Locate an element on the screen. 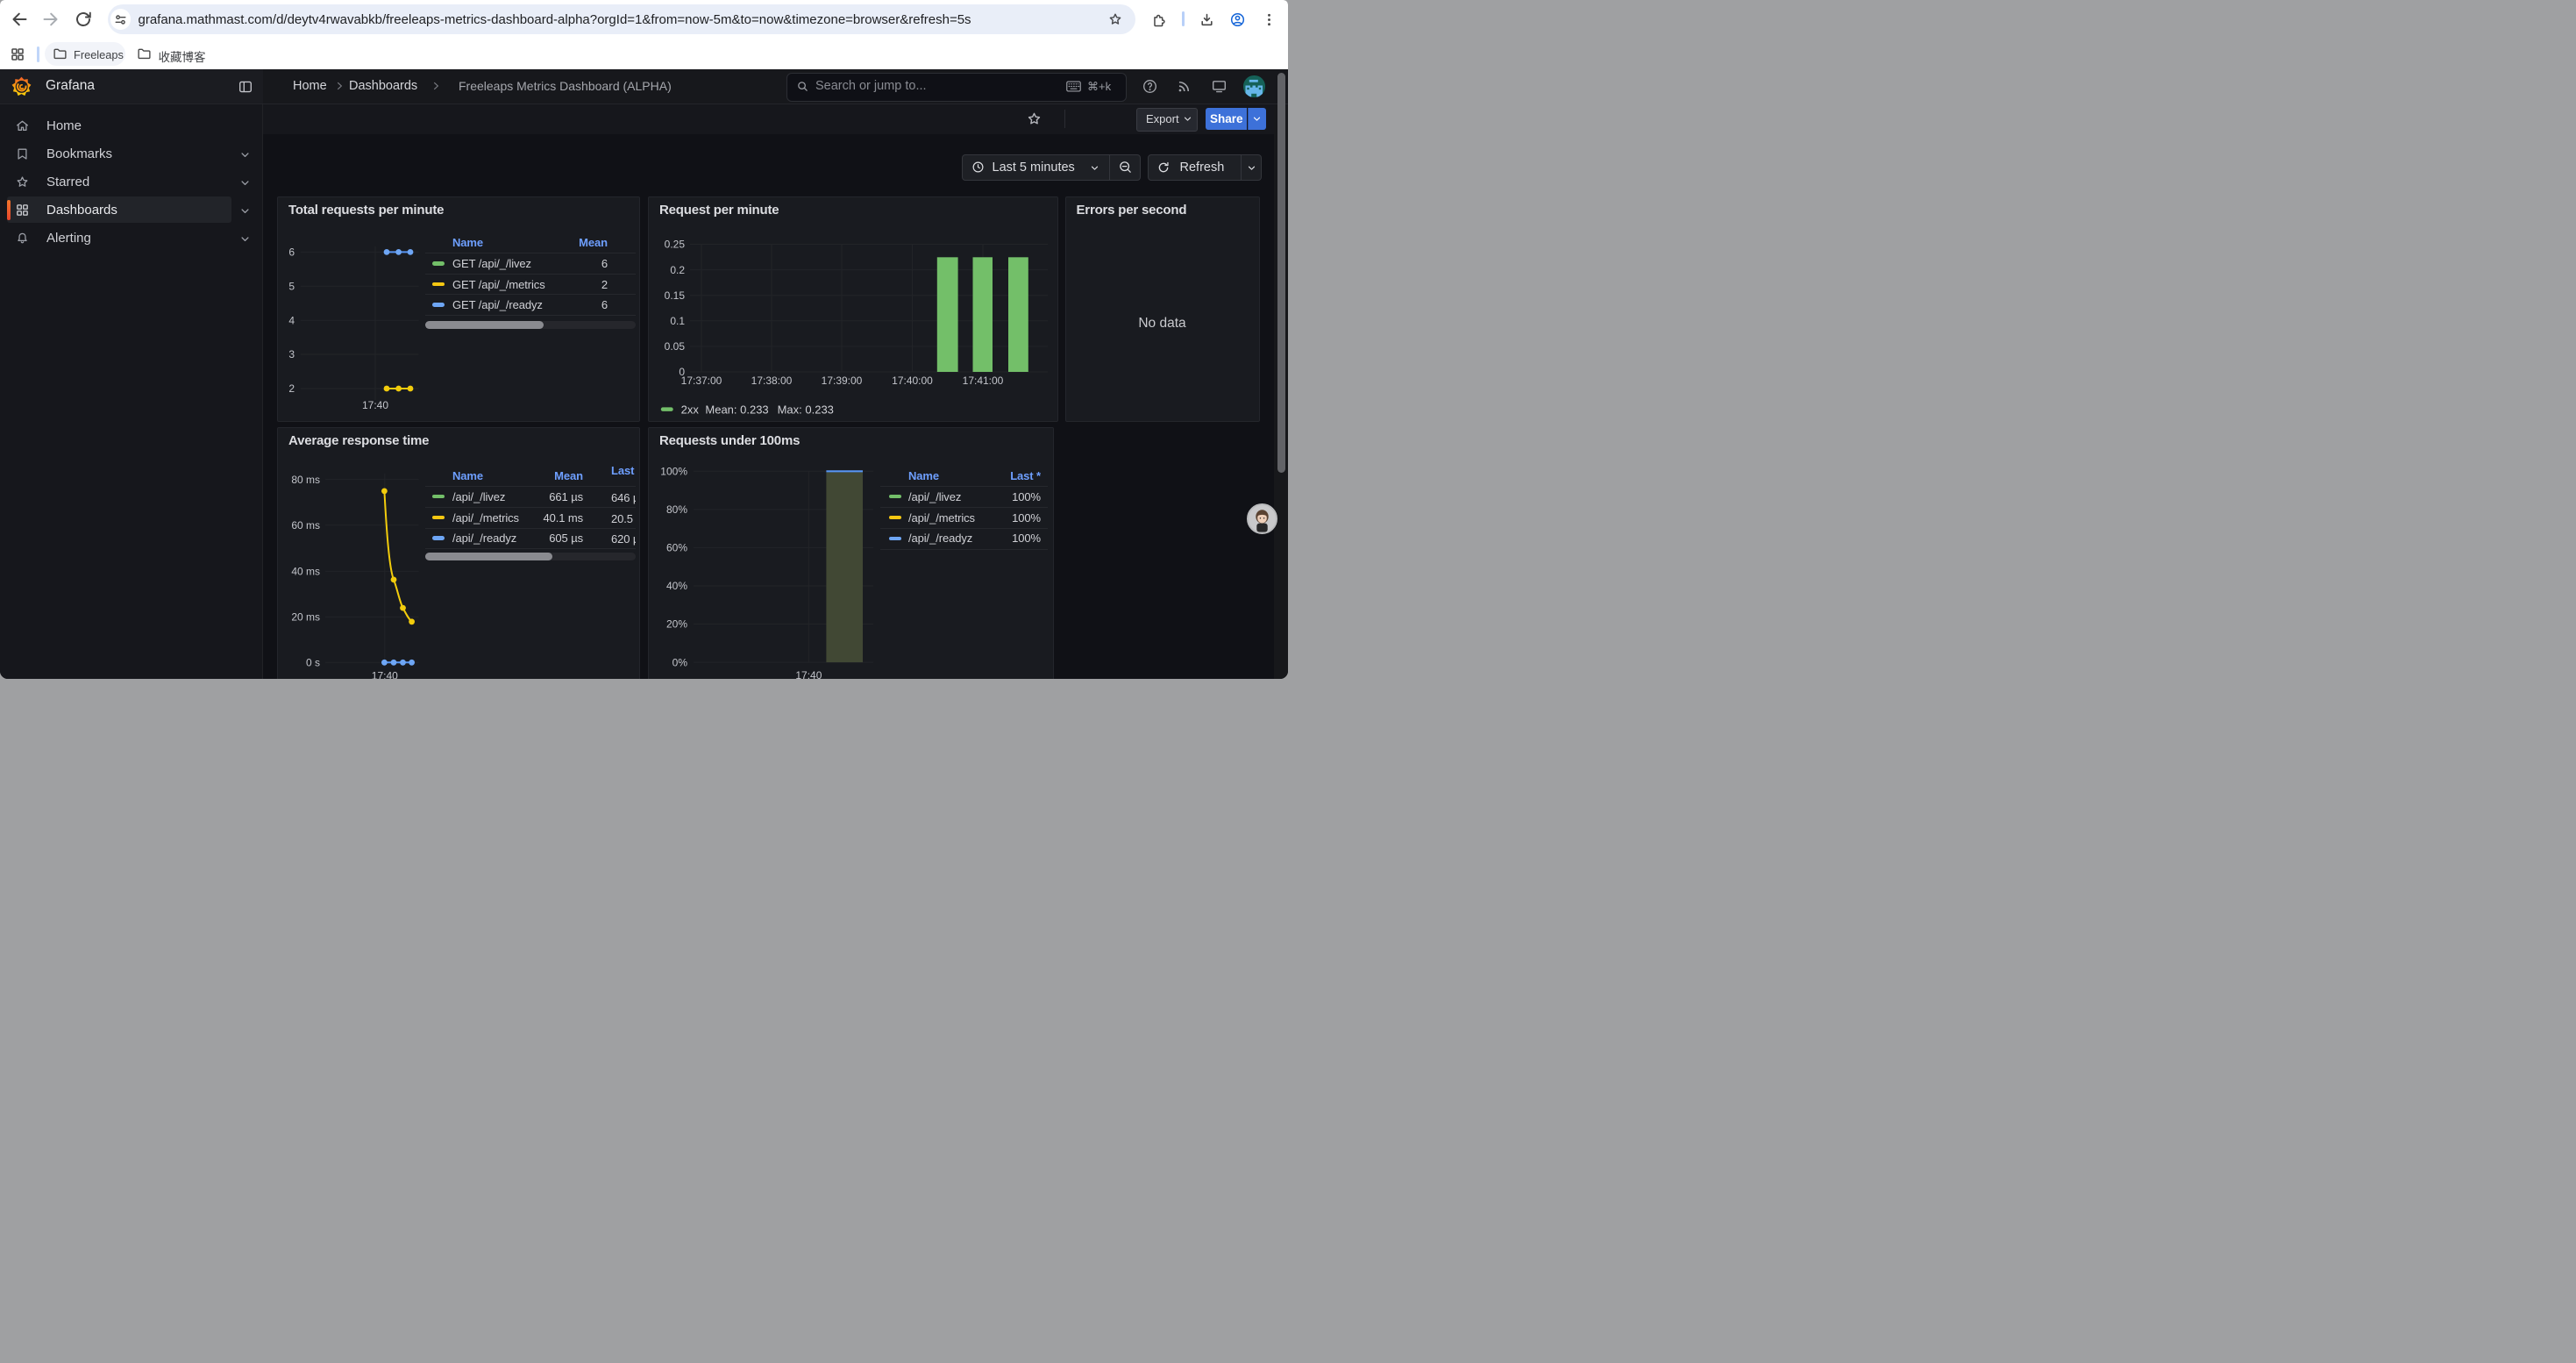 The width and height of the screenshot is (2576, 1363). svg-text: 17:40:00 is located at coordinates (912, 381).